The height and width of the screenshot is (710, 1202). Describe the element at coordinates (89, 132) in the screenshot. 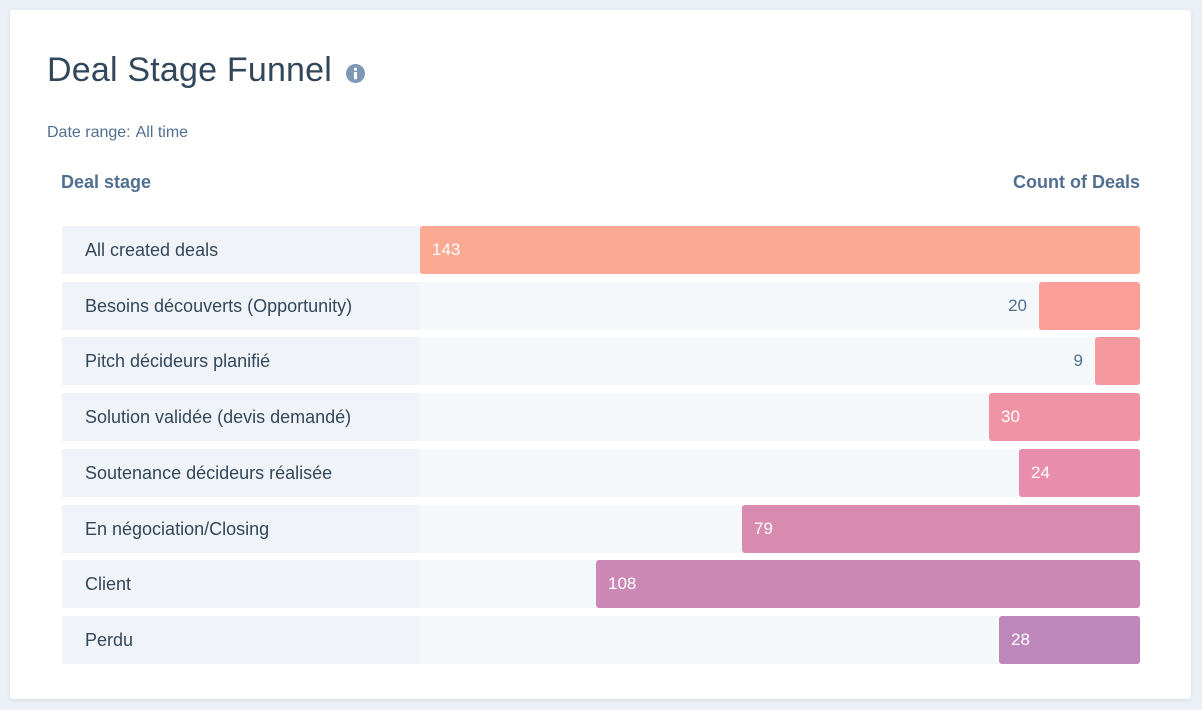

I see `date-range-label: Date range:` at that location.